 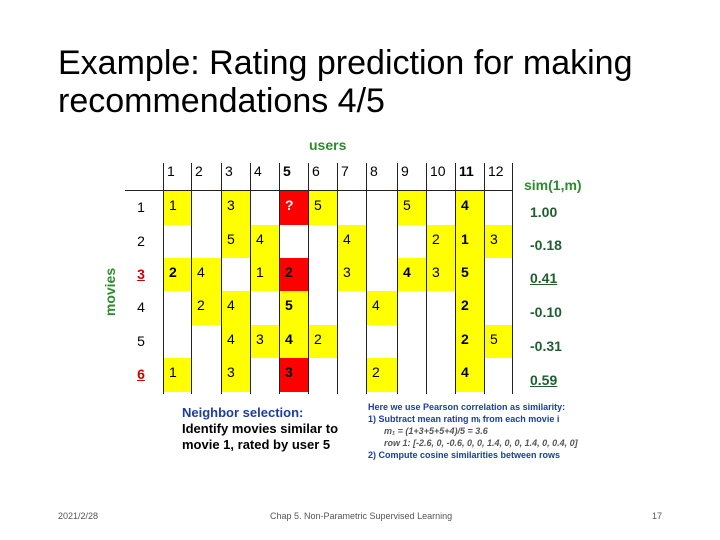 I want to click on user-header-2: 2, so click(x=199, y=171).